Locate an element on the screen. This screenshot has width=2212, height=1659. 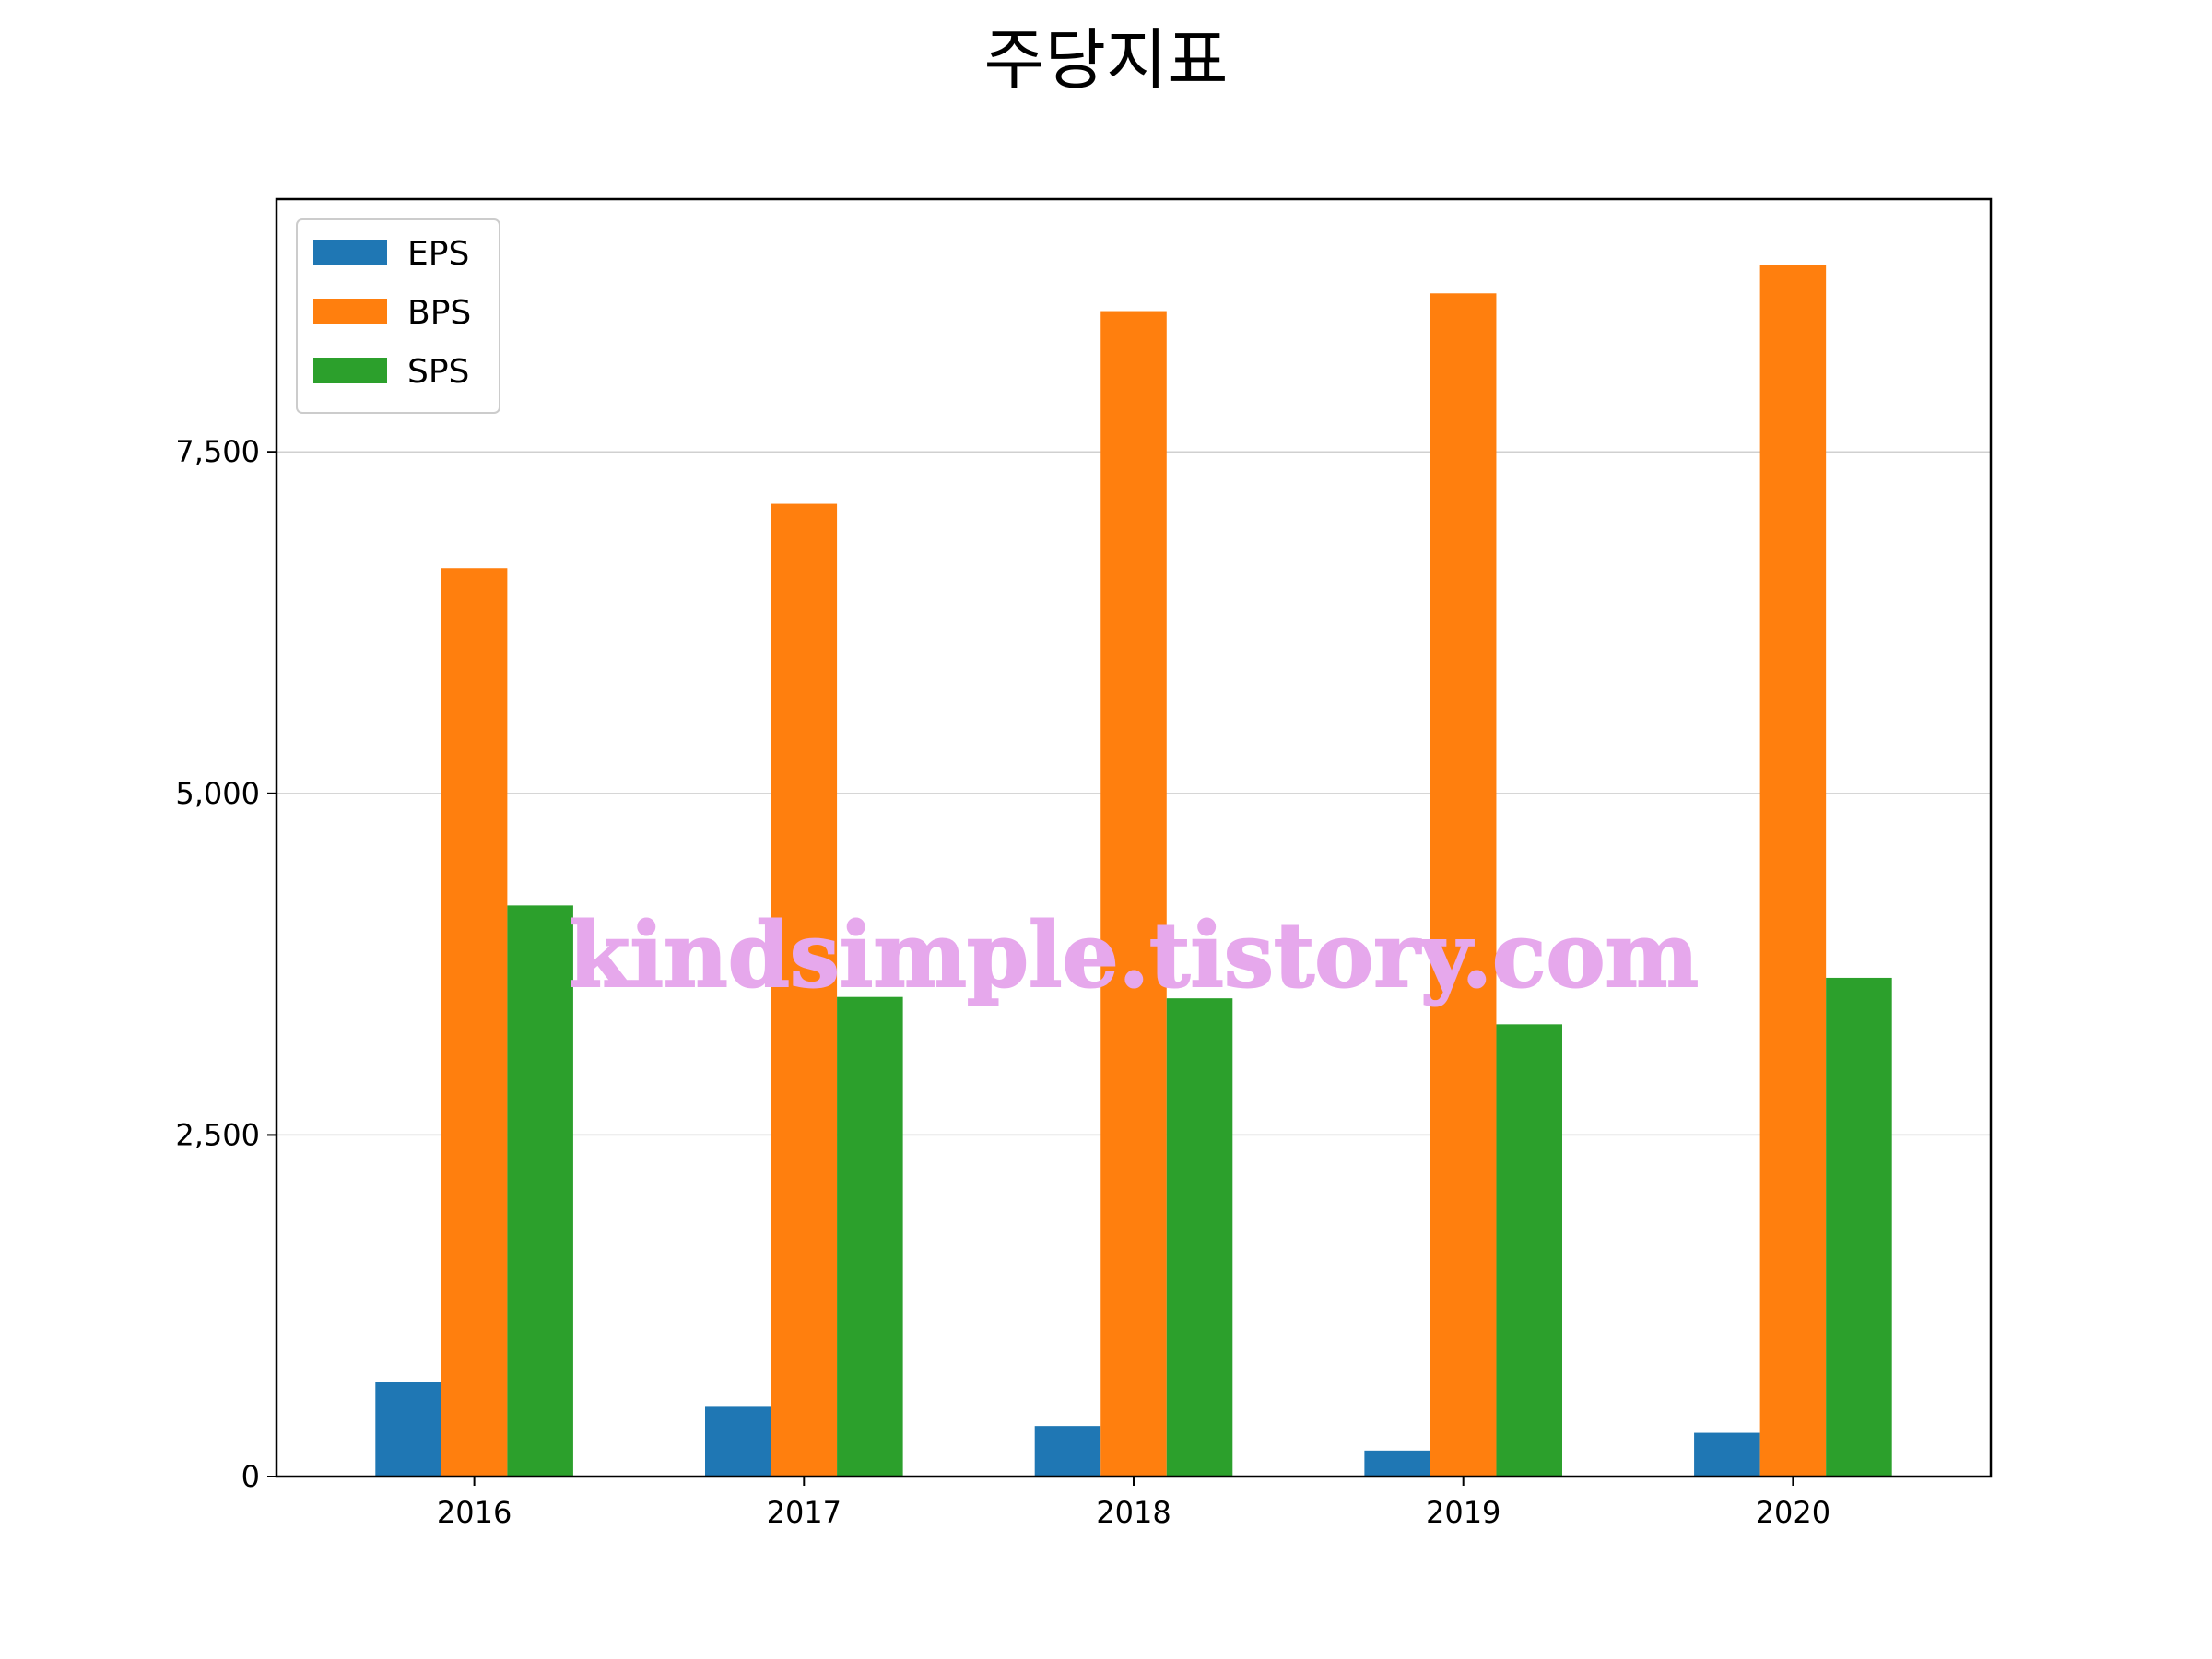
bar-eps-2018 is located at coordinates (1067, 1451).